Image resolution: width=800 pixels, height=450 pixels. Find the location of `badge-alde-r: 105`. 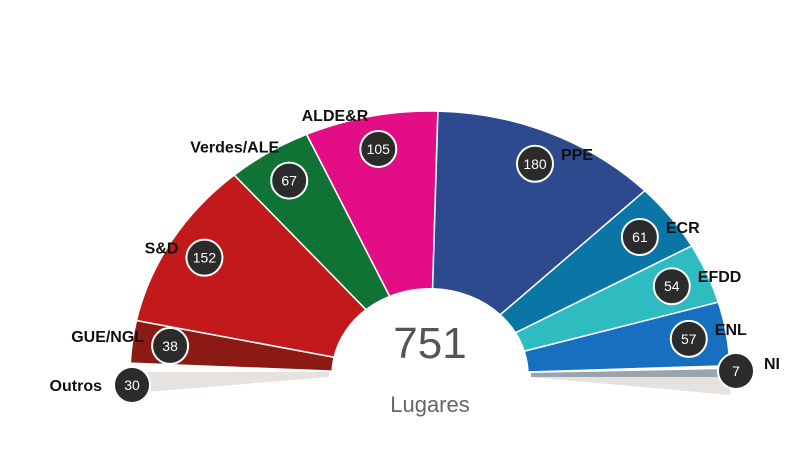

badge-alde-r: 105 is located at coordinates (378, 148).